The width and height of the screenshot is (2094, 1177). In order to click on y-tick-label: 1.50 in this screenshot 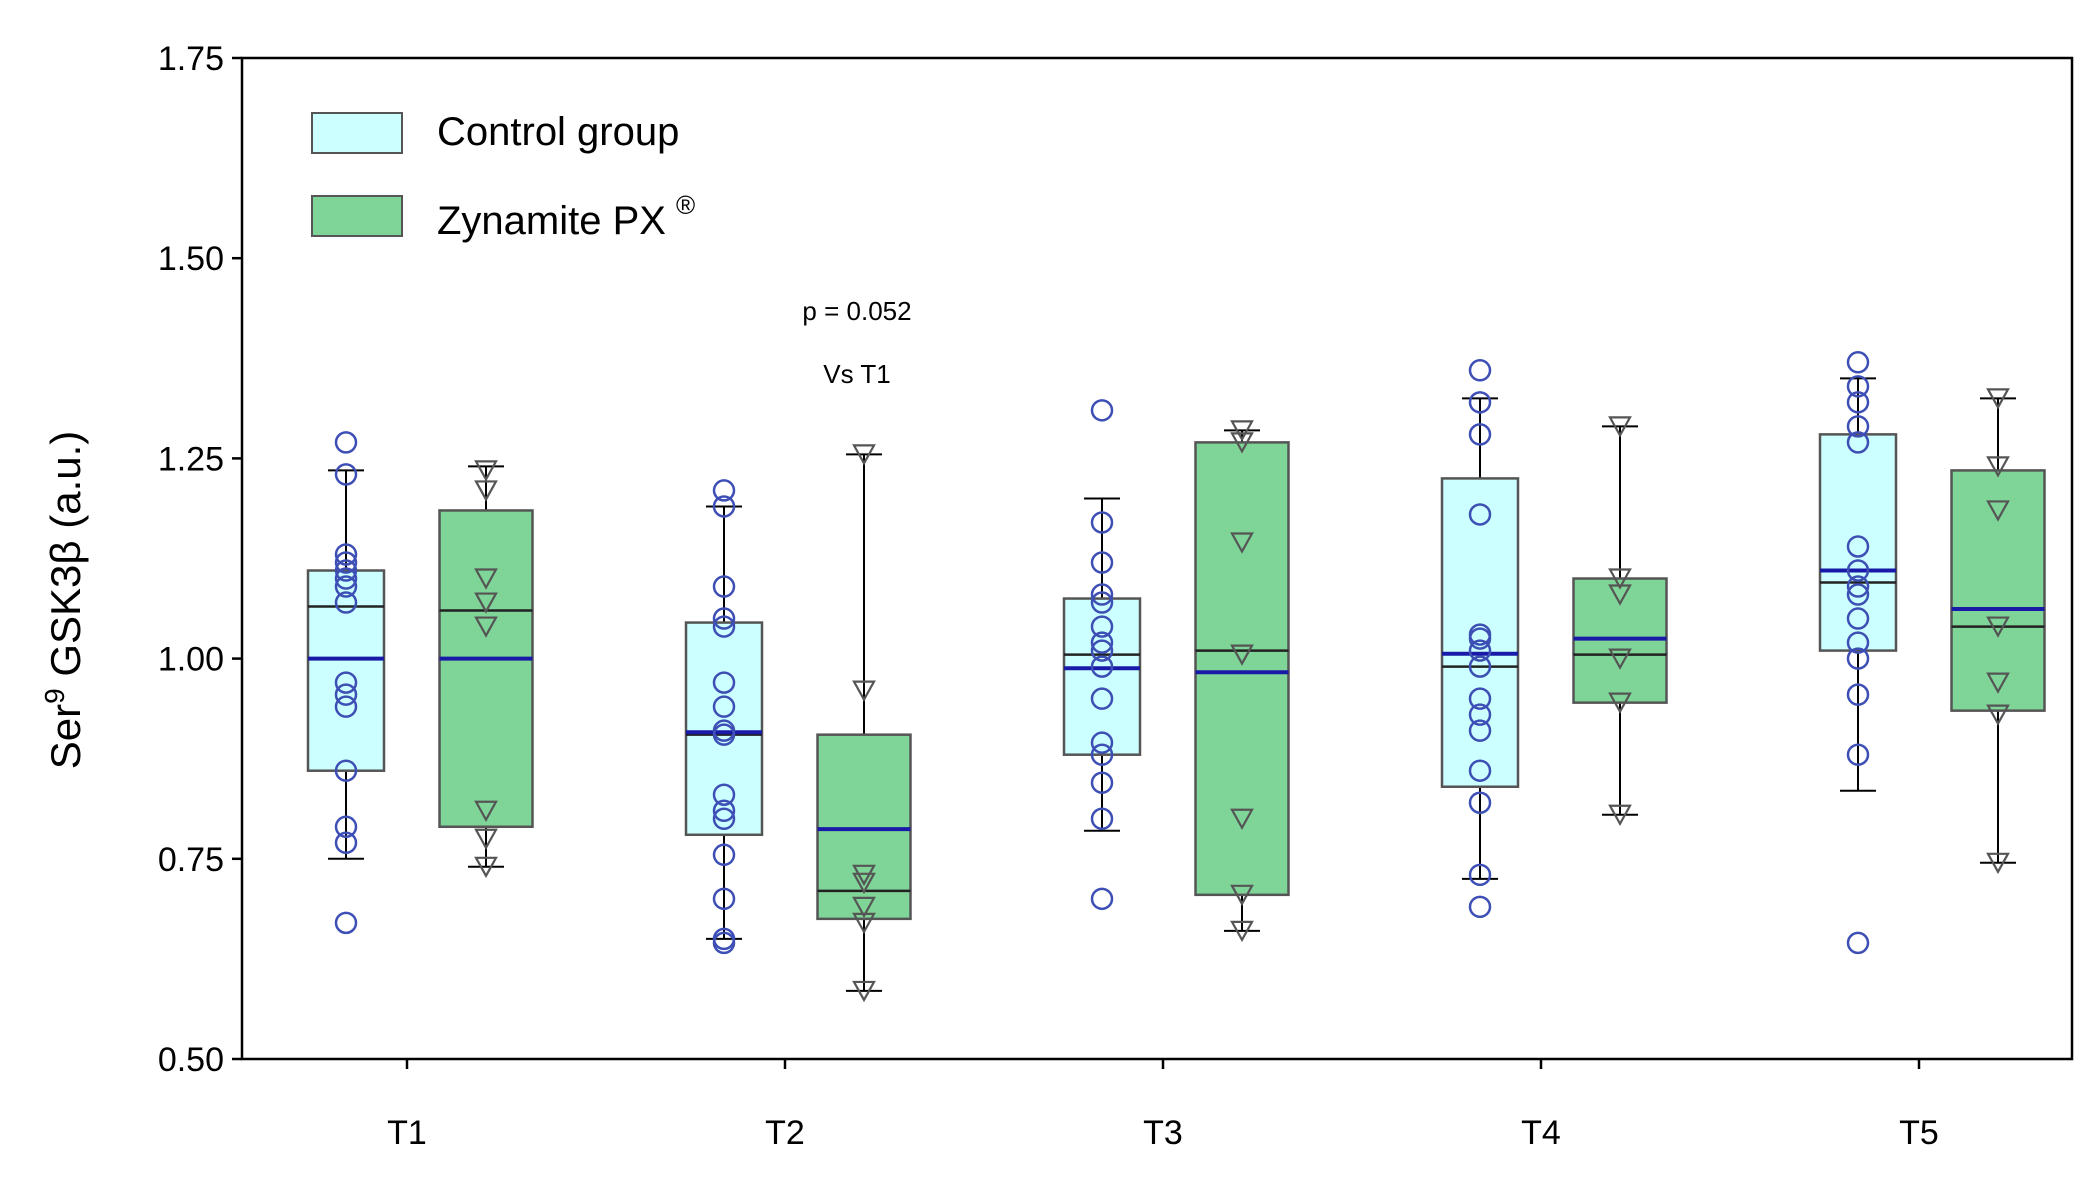, I will do `click(191, 259)`.